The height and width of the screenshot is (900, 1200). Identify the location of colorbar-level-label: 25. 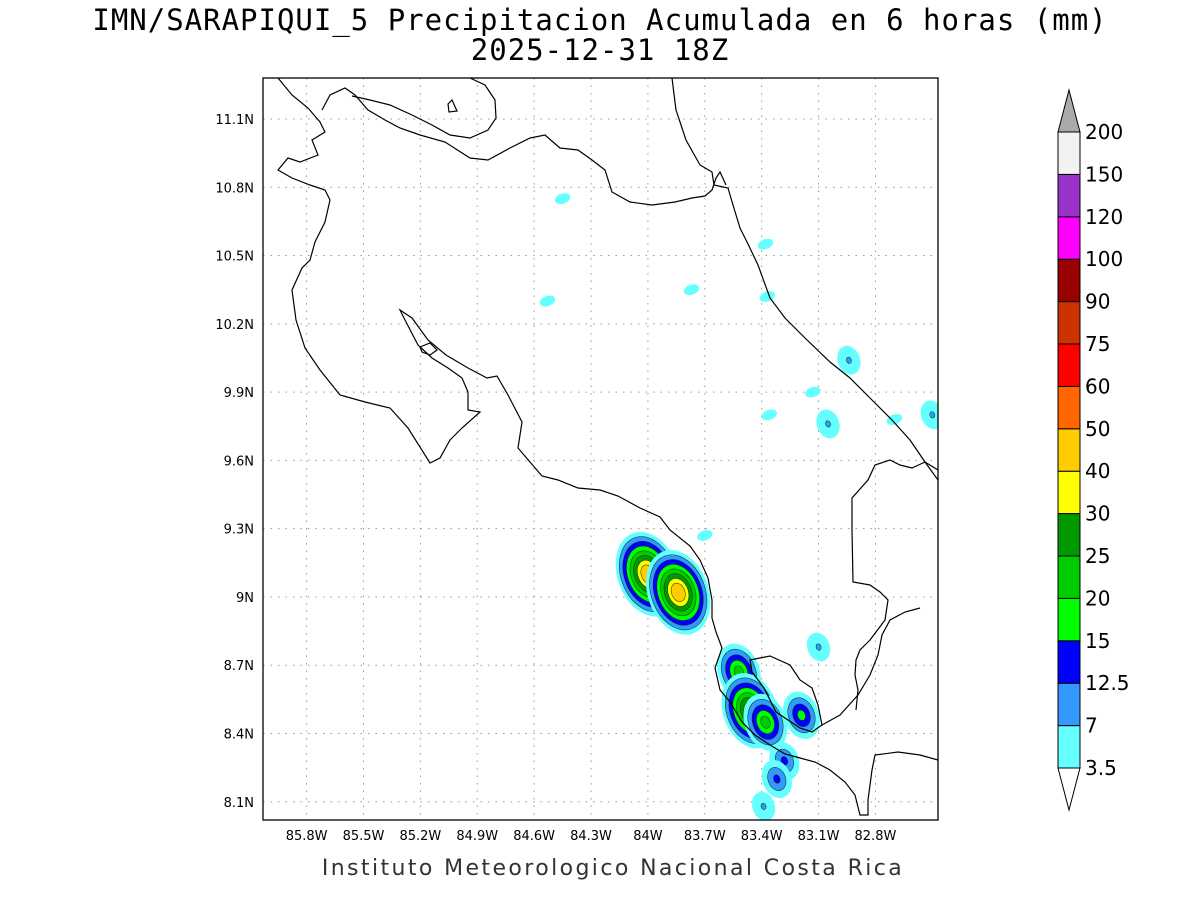
(1097, 556).